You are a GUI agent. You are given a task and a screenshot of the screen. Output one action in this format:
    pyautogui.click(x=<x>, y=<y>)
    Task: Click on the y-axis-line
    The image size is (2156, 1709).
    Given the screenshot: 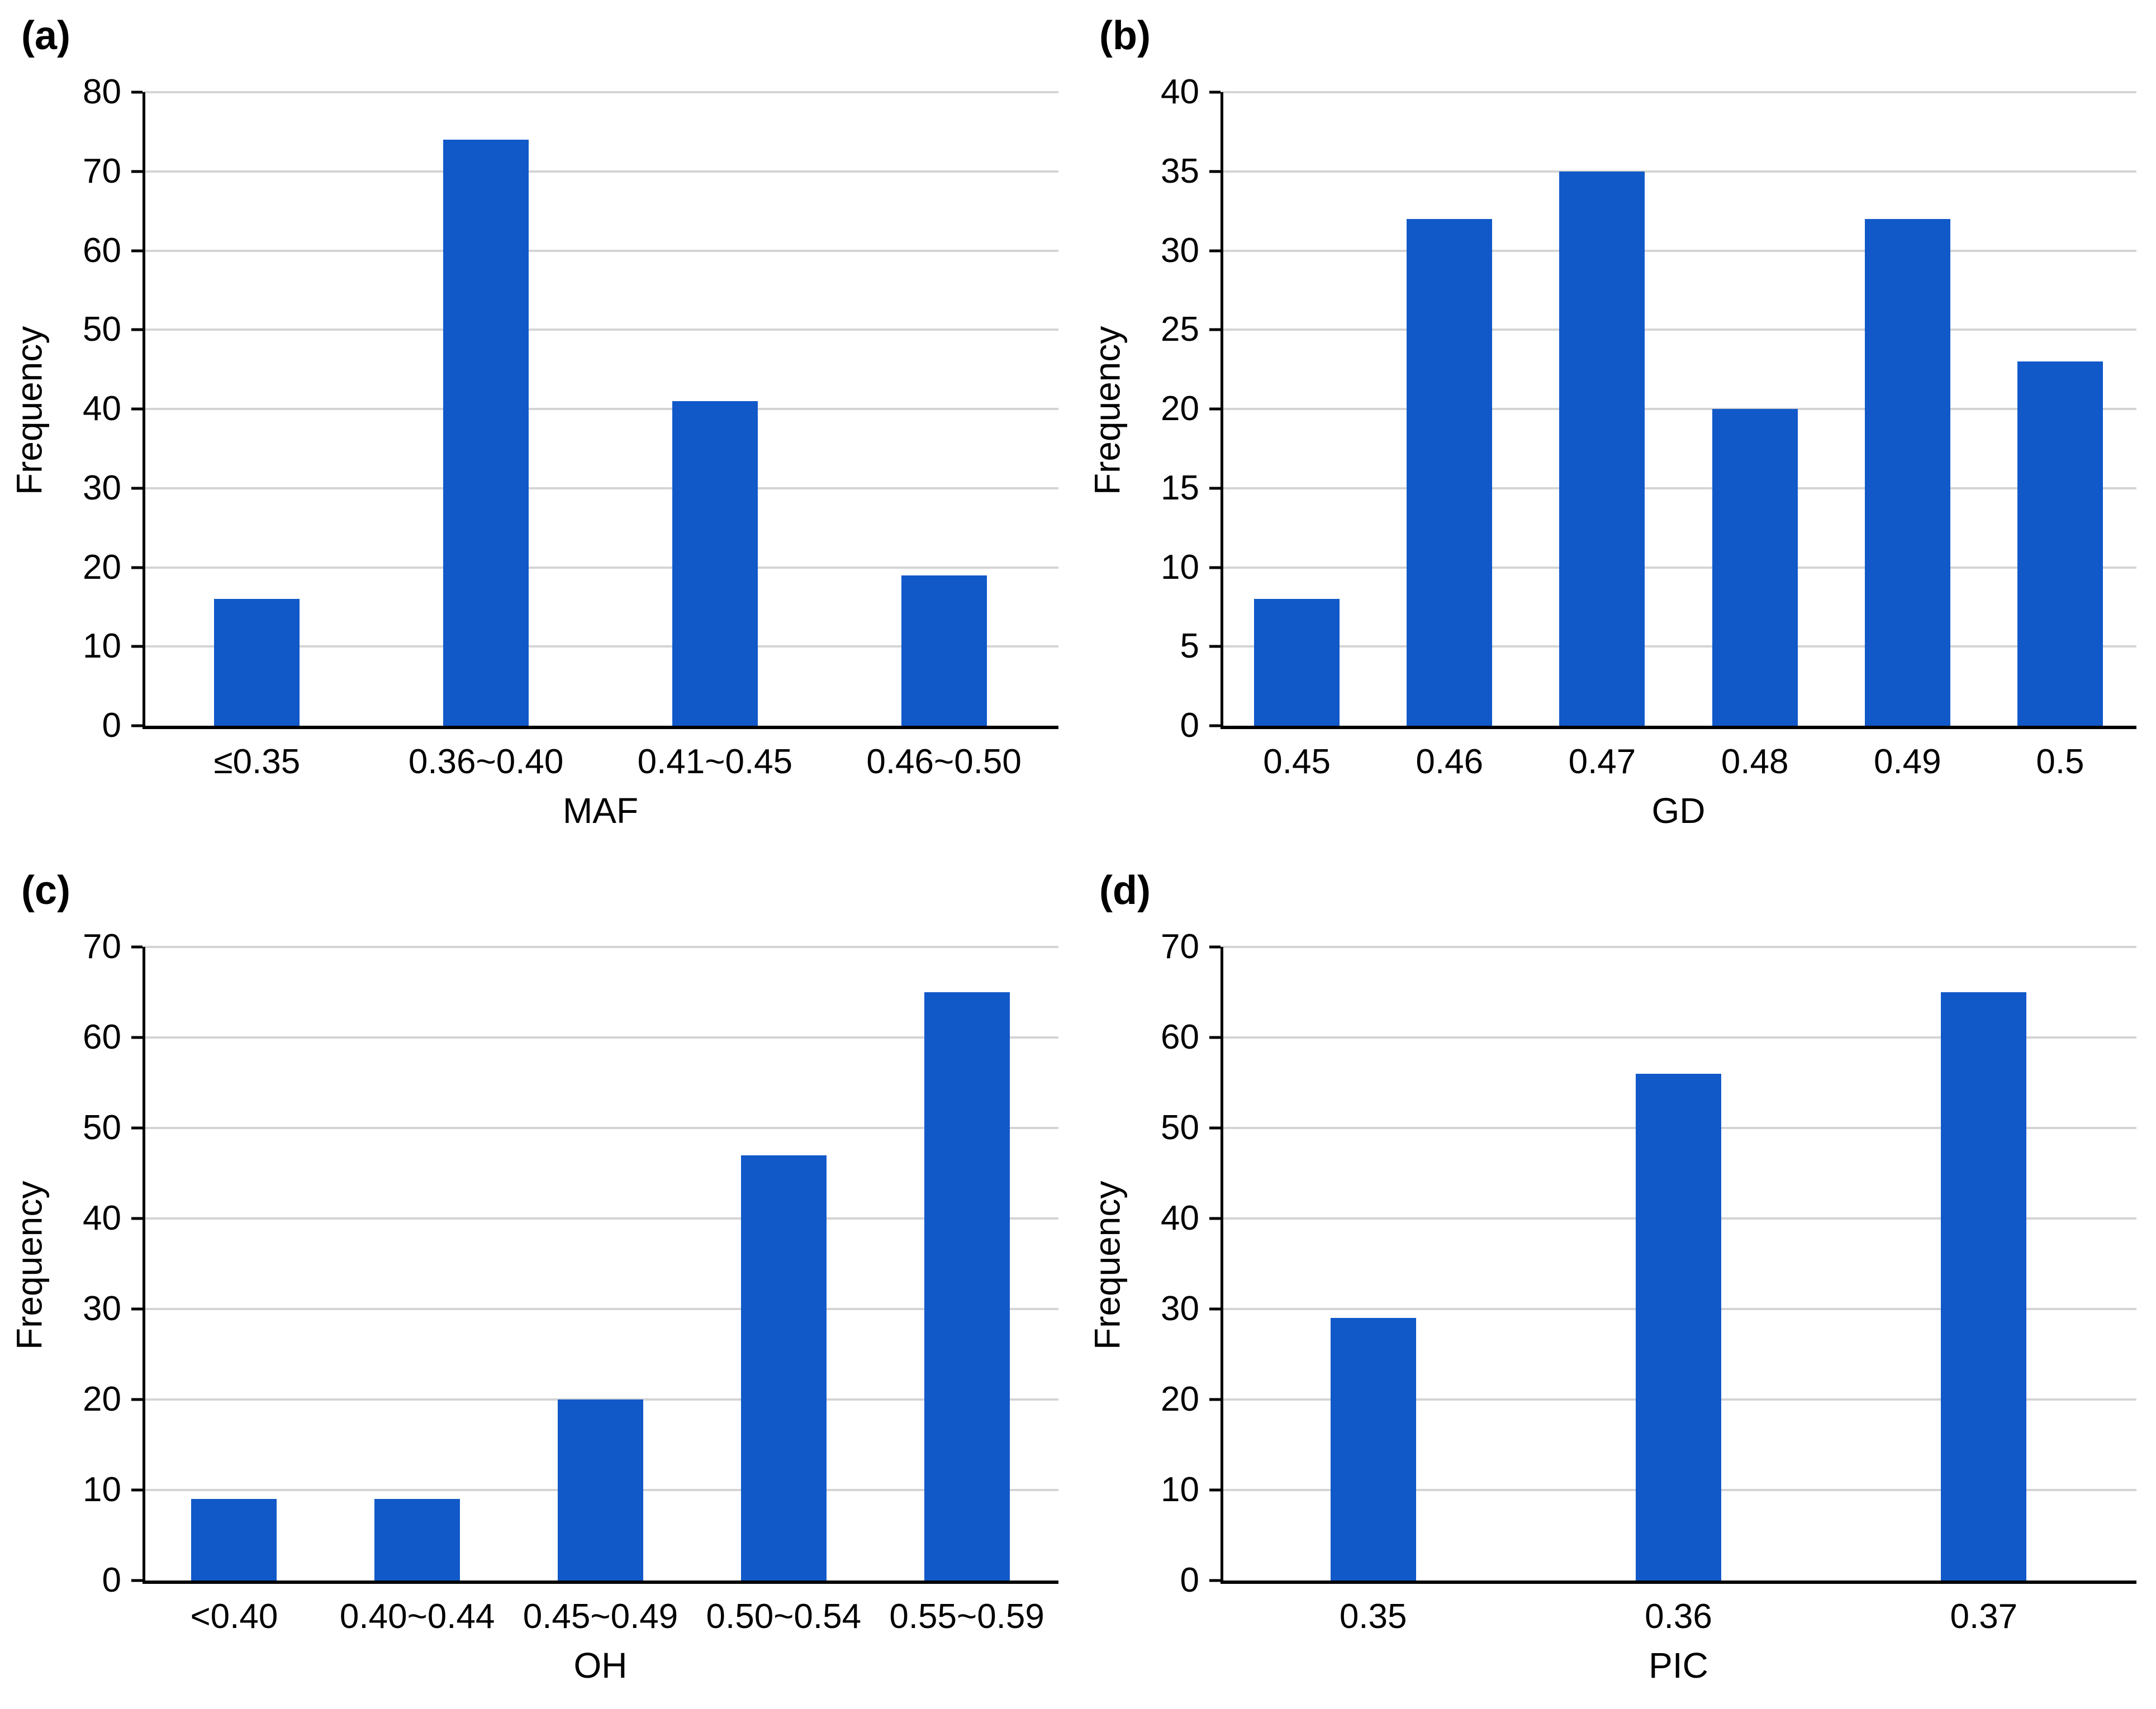 What is the action you would take?
    pyautogui.click(x=144, y=410)
    